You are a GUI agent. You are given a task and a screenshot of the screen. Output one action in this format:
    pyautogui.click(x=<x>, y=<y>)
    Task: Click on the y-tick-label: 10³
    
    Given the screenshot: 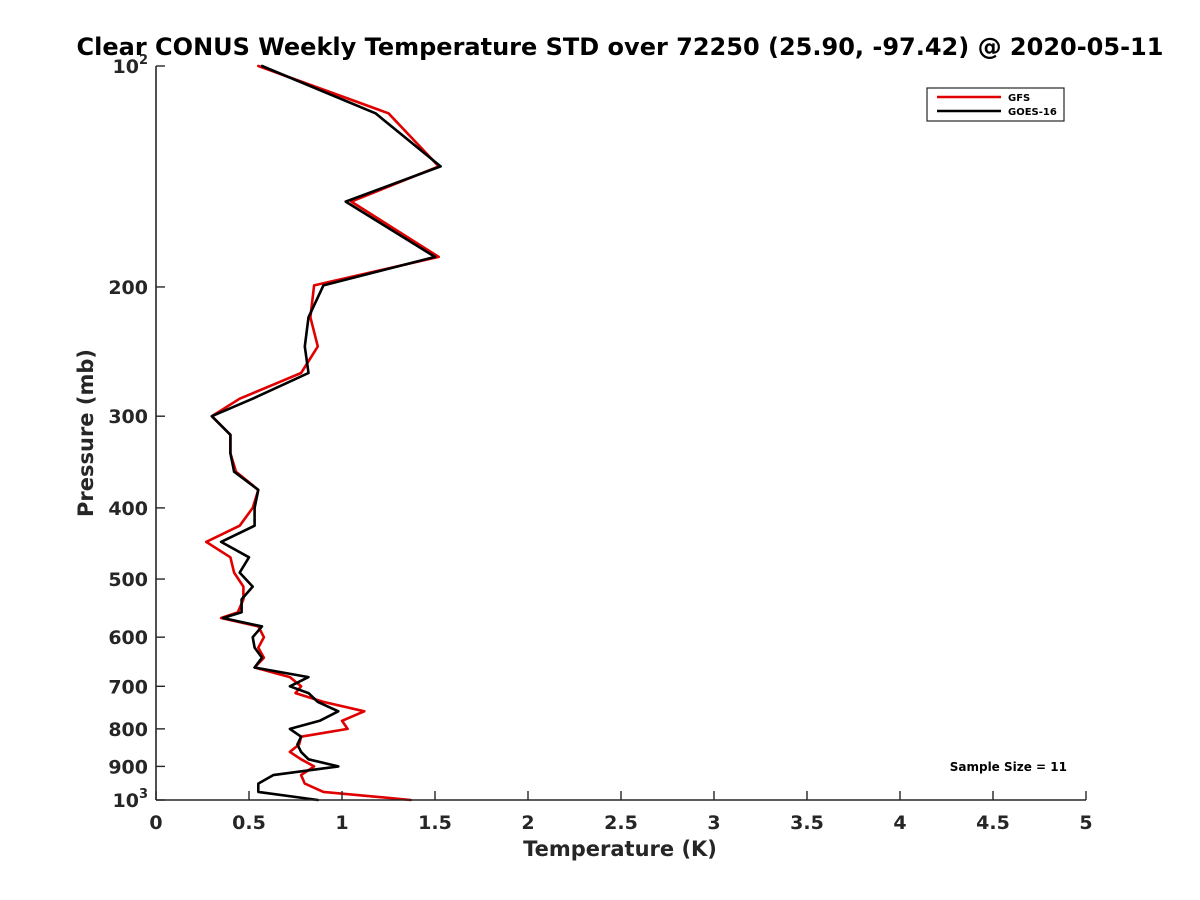 What is the action you would take?
    pyautogui.click(x=131, y=799)
    